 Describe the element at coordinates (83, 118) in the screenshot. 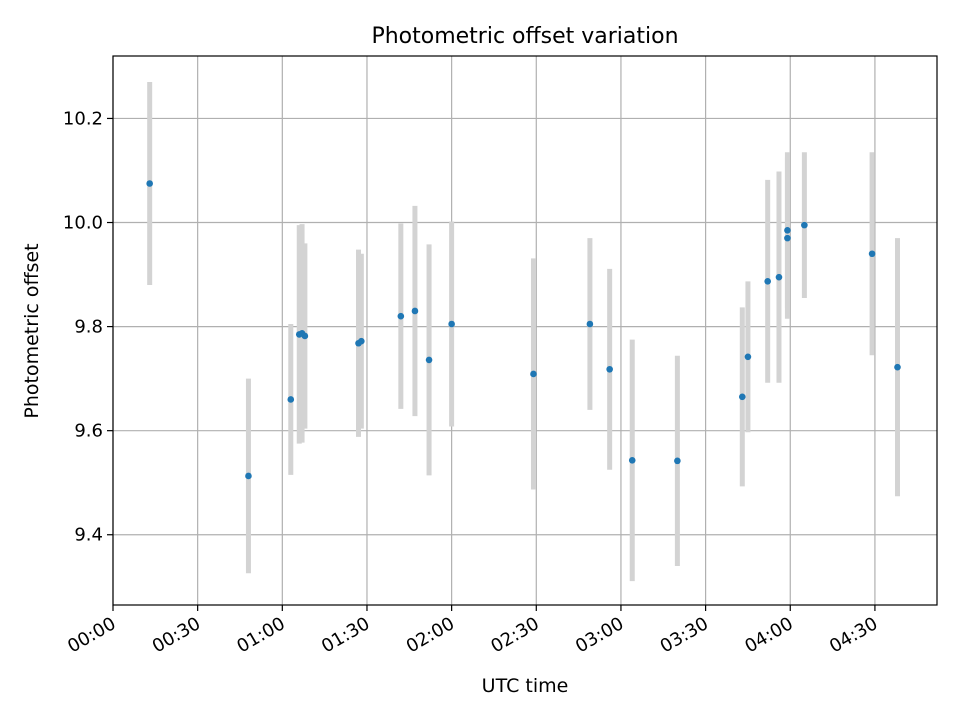

I see `y-tick-label: 10.2` at that location.